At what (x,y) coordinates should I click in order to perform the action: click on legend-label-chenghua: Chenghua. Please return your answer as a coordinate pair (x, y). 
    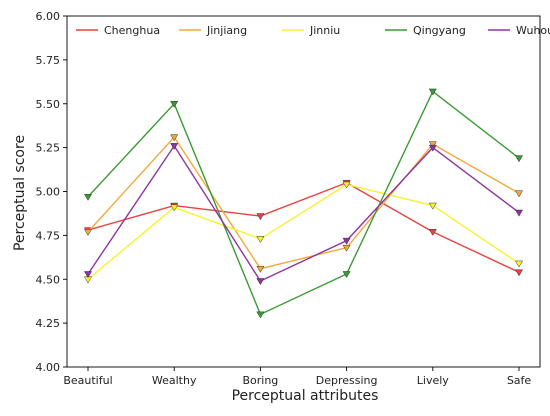
    Looking at the image, I should click on (132, 30).